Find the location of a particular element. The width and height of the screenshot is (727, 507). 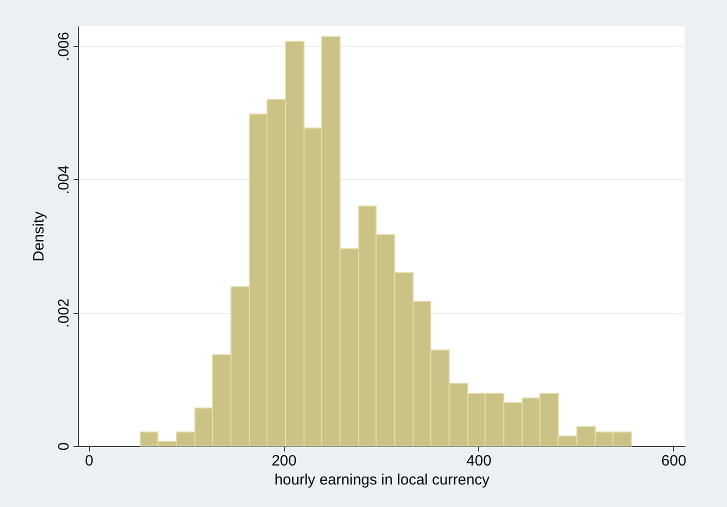

y-tick-label: .006 is located at coordinates (64, 47).